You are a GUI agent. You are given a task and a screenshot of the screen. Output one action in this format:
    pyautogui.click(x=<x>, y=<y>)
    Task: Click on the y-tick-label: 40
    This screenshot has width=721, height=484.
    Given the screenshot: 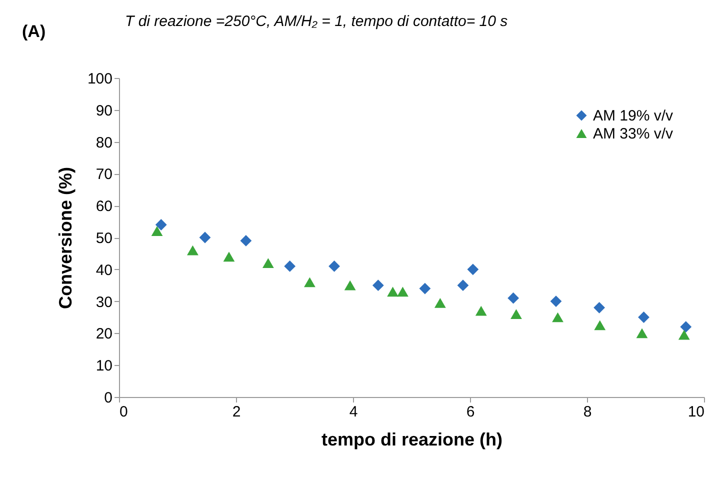 What is the action you would take?
    pyautogui.click(x=104, y=270)
    